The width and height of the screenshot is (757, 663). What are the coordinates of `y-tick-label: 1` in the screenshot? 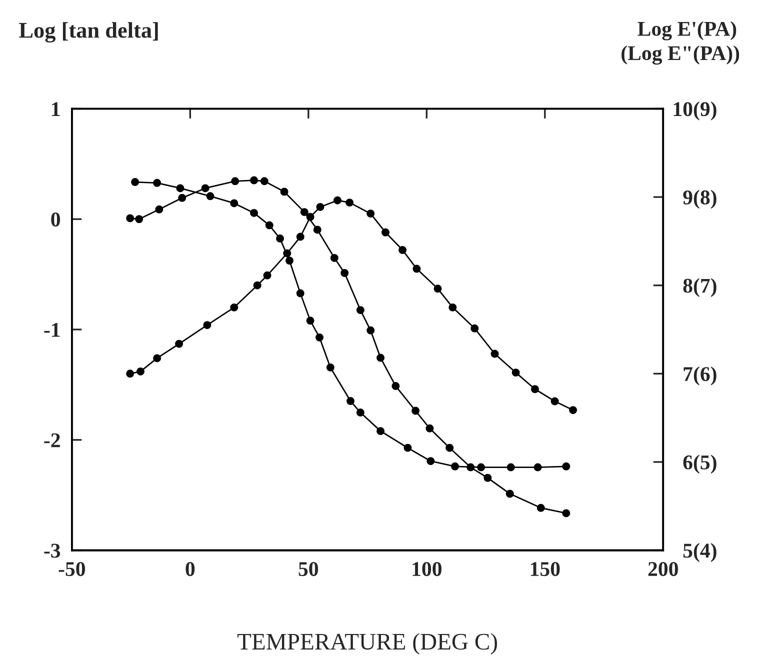 It's located at (56, 109).